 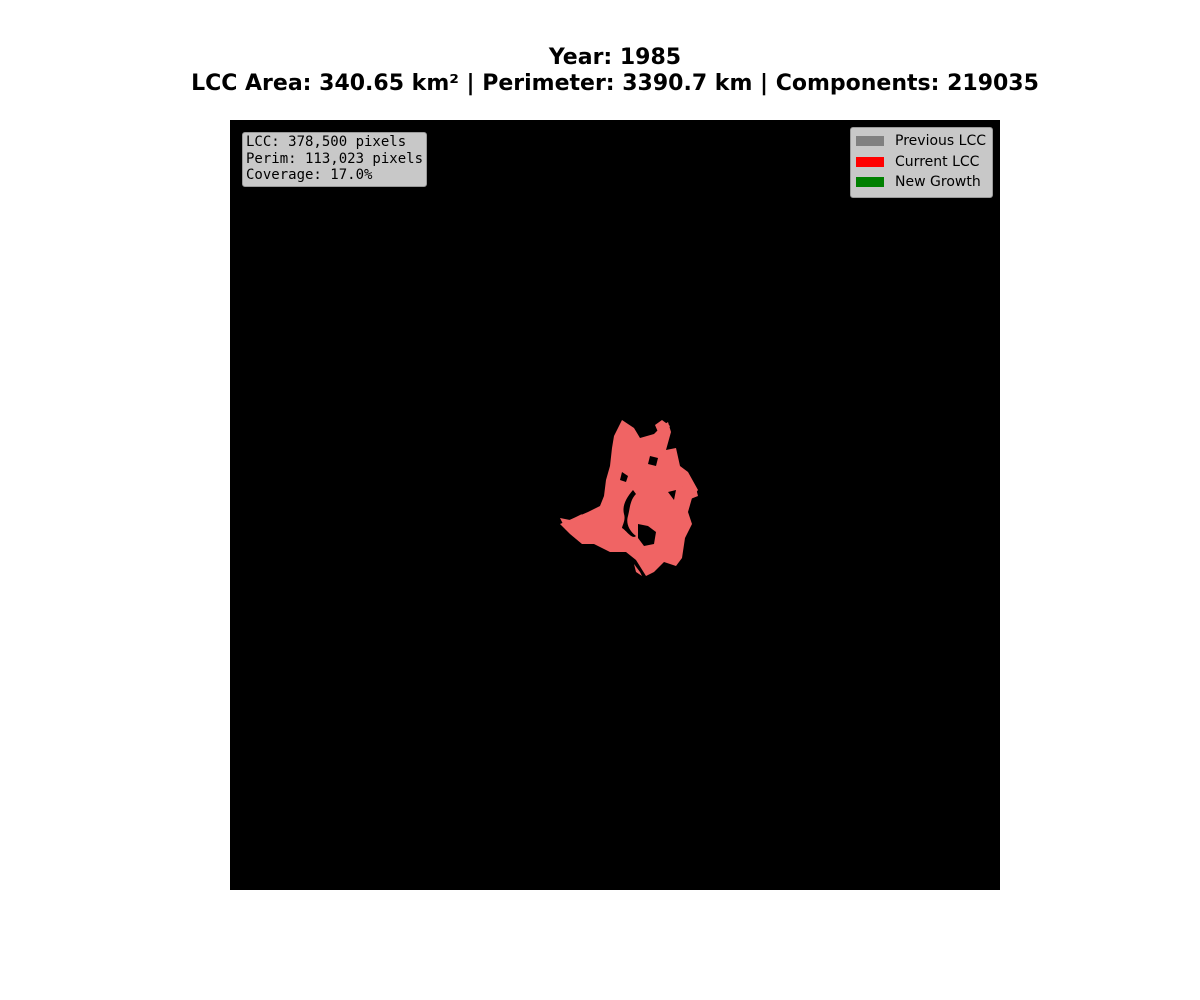 I want to click on legend-label-previous-lcc: Previous LCC, so click(x=940, y=141).